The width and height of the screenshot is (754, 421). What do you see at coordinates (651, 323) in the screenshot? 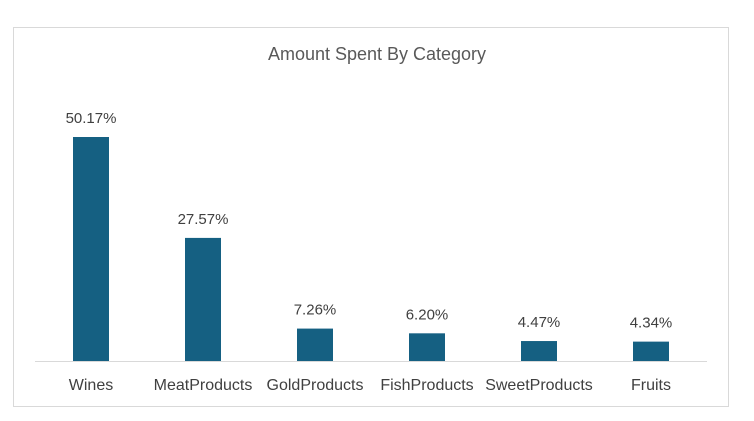
I see `data-label-fruits: 4.34%` at bounding box center [651, 323].